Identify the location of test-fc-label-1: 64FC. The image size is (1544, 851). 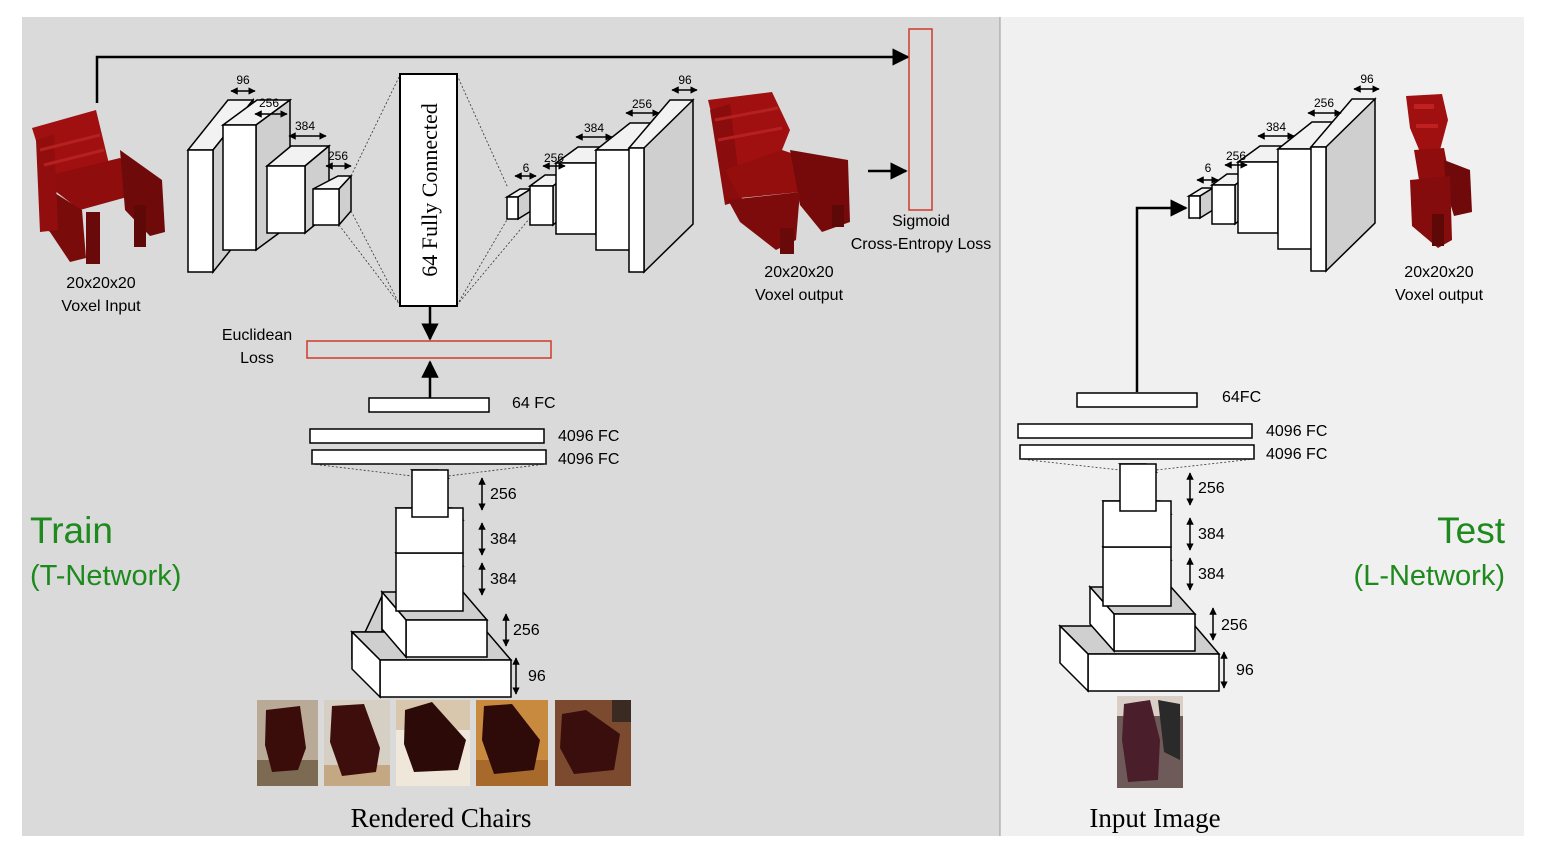
(1241, 397).